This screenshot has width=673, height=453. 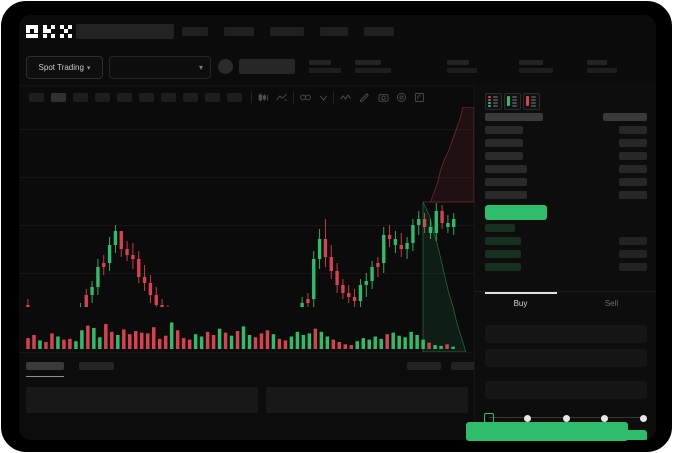 I want to click on order-total-field, so click(x=566, y=390).